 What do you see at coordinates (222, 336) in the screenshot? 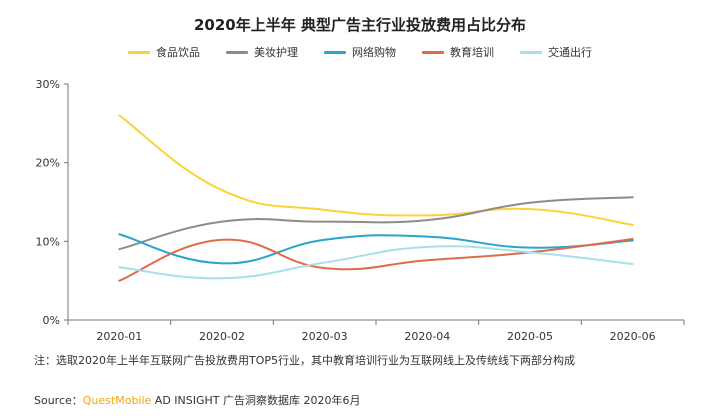
I see `x-tick-label: 2020-02` at bounding box center [222, 336].